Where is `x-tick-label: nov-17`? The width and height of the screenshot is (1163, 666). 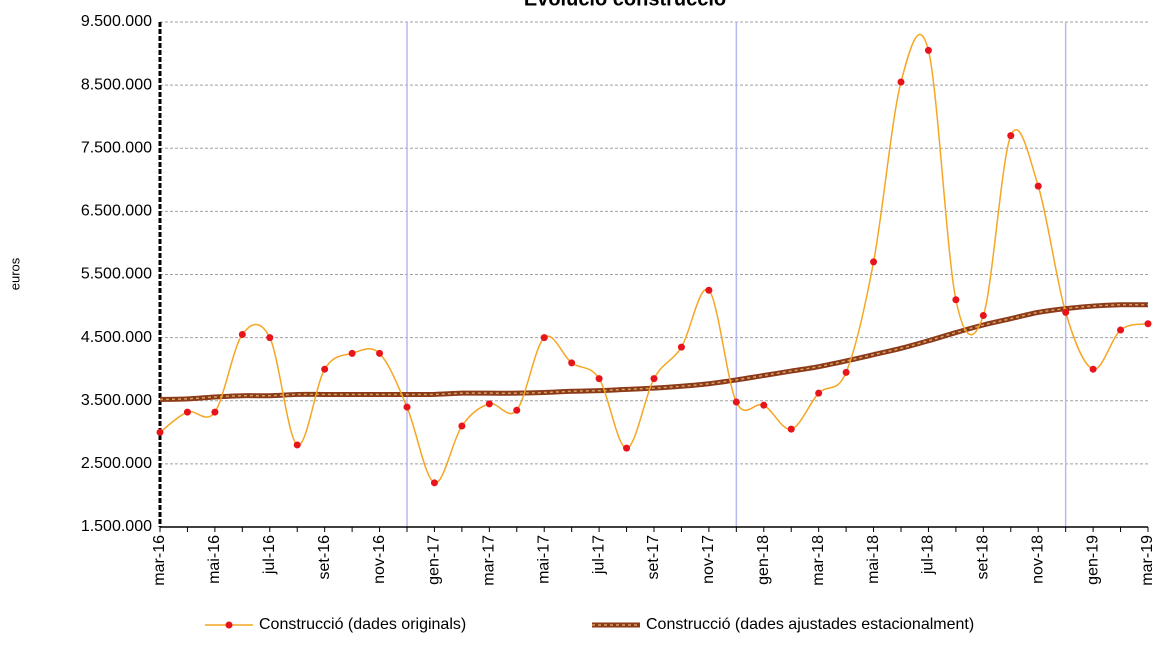
x-tick-label: nov-17 is located at coordinates (708, 559).